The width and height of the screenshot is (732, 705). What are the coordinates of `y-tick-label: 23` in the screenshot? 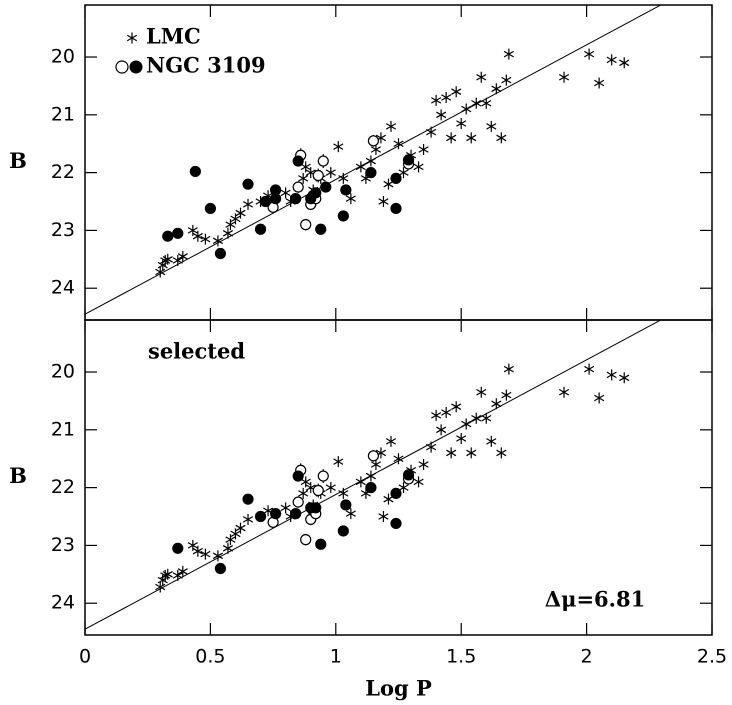 It's located at (63, 230).